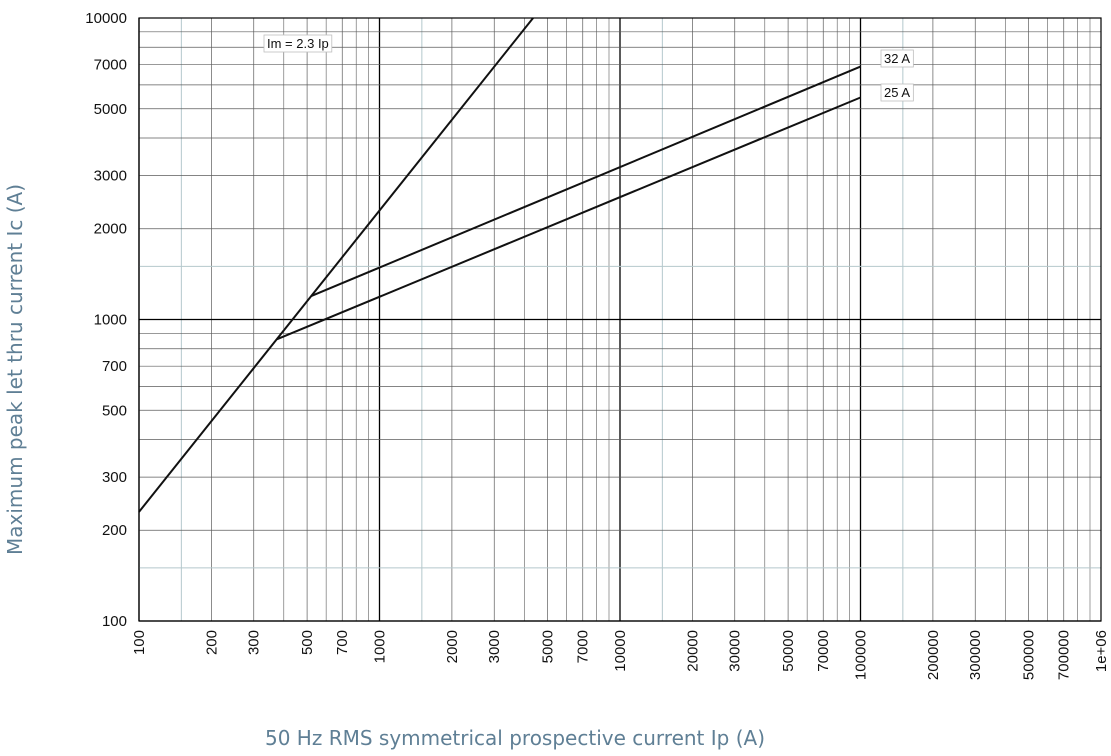  What do you see at coordinates (620, 651) in the screenshot?
I see `x-tick-label: 10000` at bounding box center [620, 651].